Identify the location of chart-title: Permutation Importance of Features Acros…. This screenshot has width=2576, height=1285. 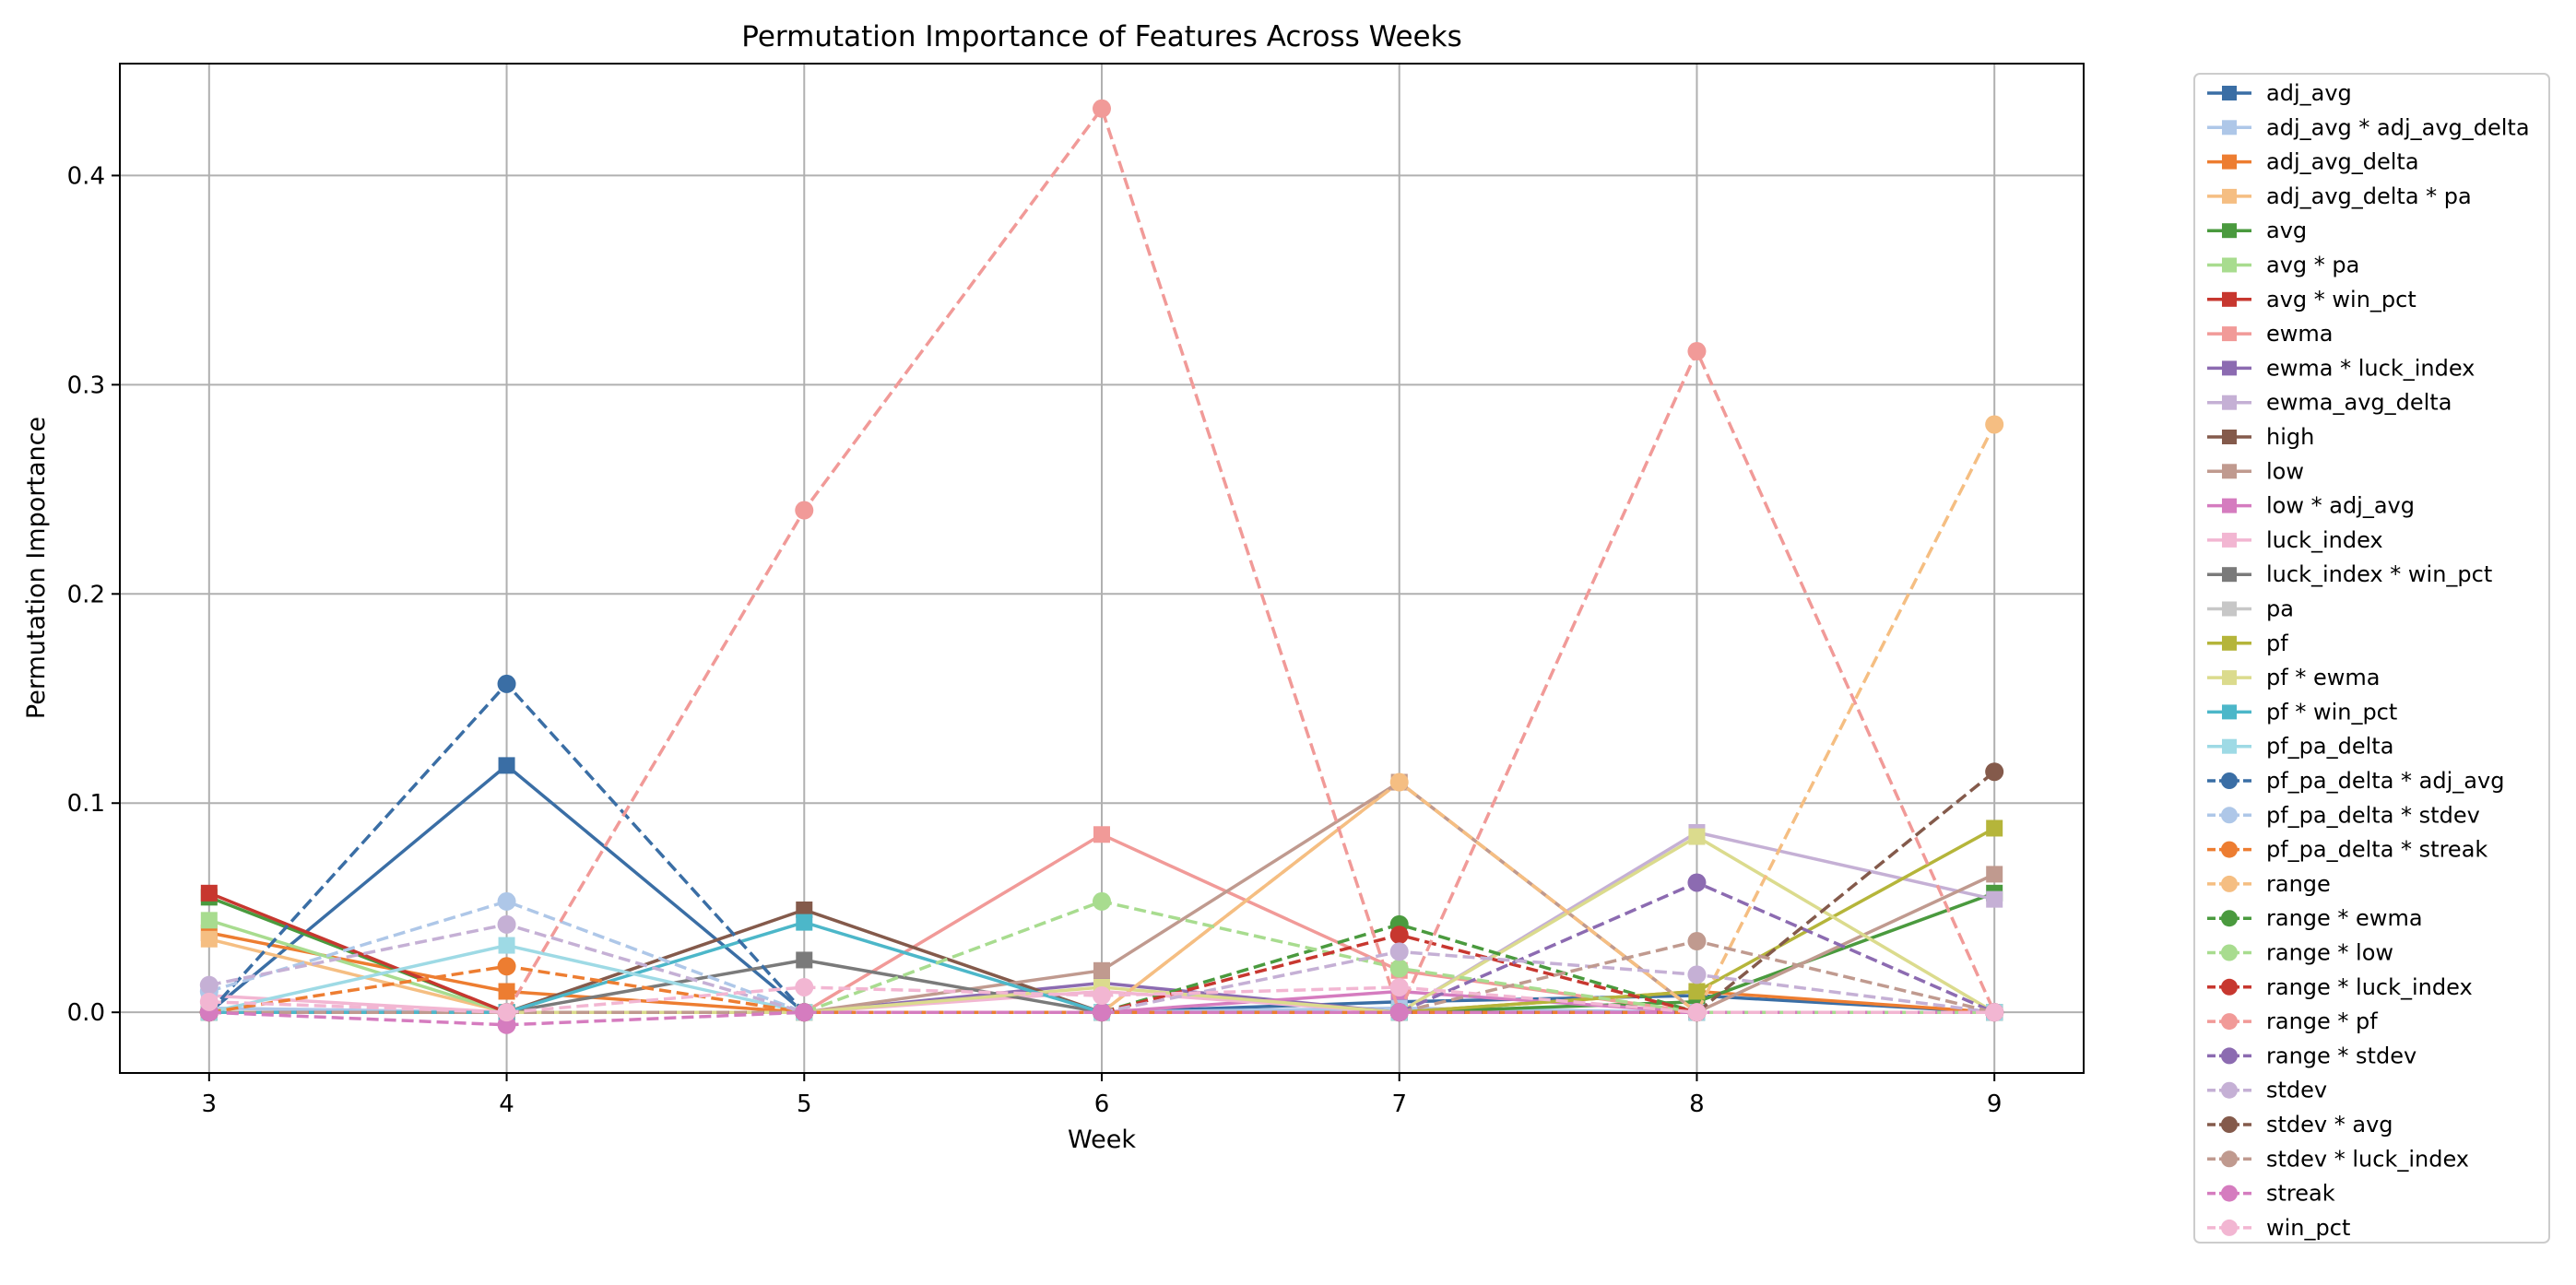
(1101, 36).